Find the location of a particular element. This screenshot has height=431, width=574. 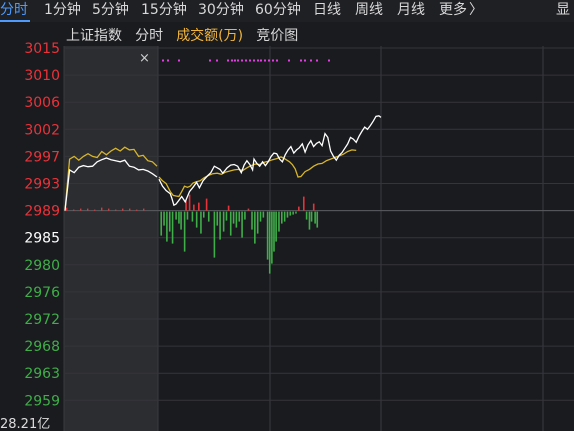

y-tick-label: 2993 is located at coordinates (42, 185).